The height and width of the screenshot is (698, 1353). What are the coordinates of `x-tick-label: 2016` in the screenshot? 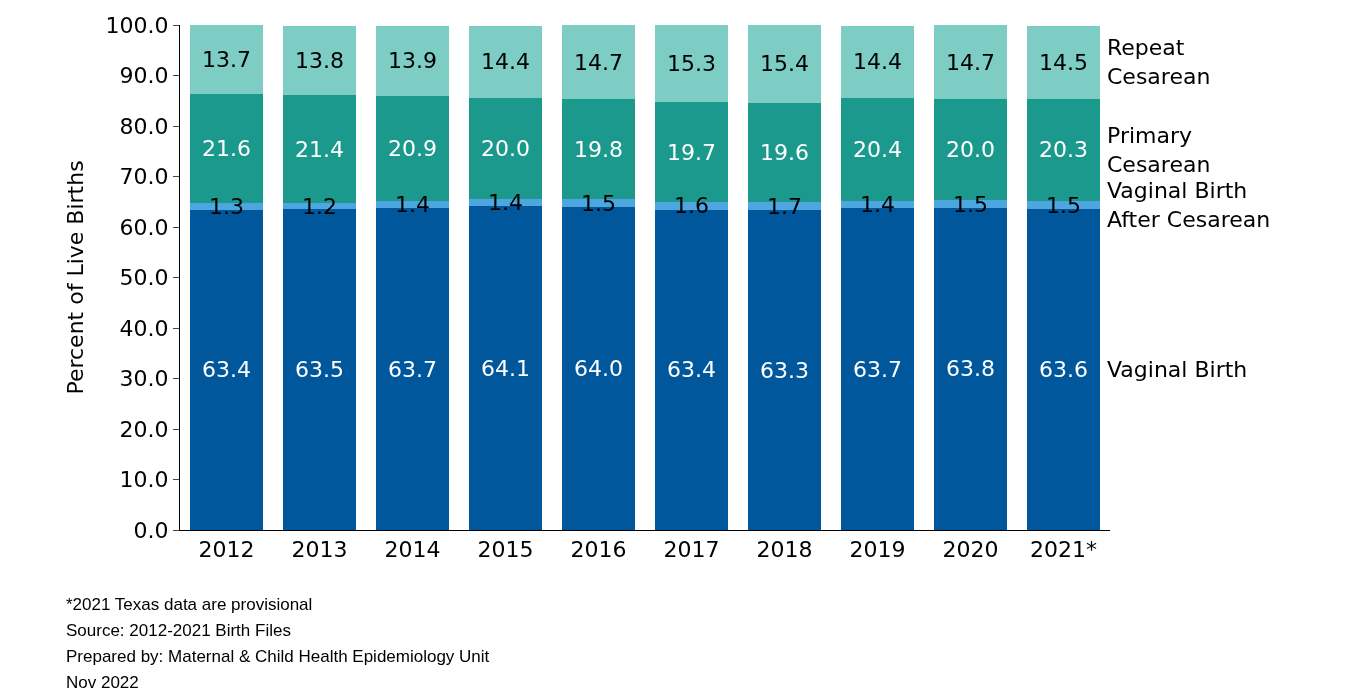 It's located at (598, 550).